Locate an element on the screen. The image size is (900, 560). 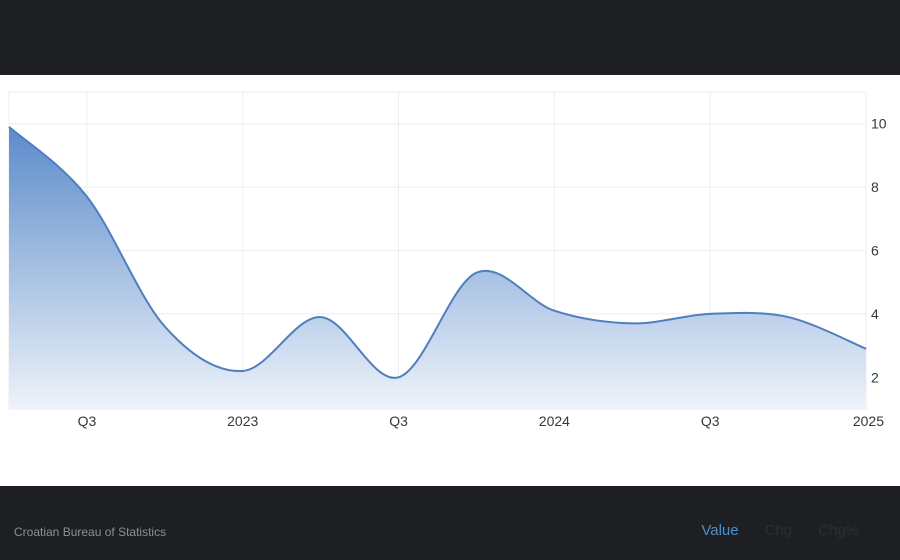
x-tick-label: 2023 is located at coordinates (242, 421).